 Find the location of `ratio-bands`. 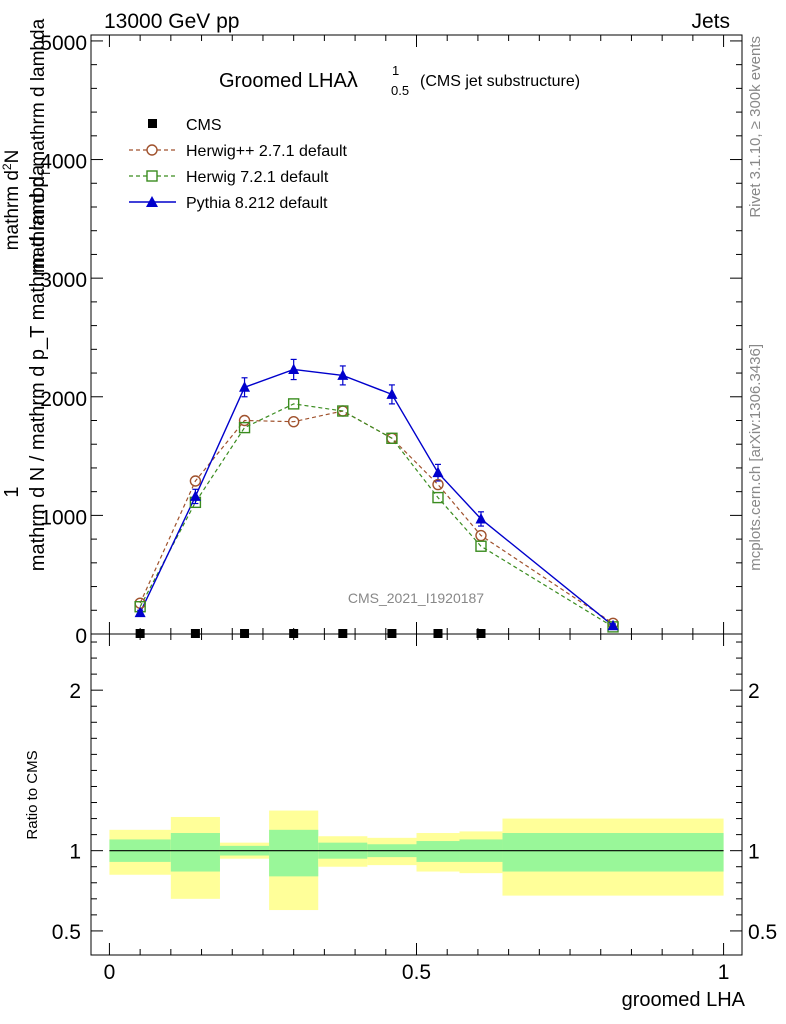

ratio-bands is located at coordinates (416, 860).